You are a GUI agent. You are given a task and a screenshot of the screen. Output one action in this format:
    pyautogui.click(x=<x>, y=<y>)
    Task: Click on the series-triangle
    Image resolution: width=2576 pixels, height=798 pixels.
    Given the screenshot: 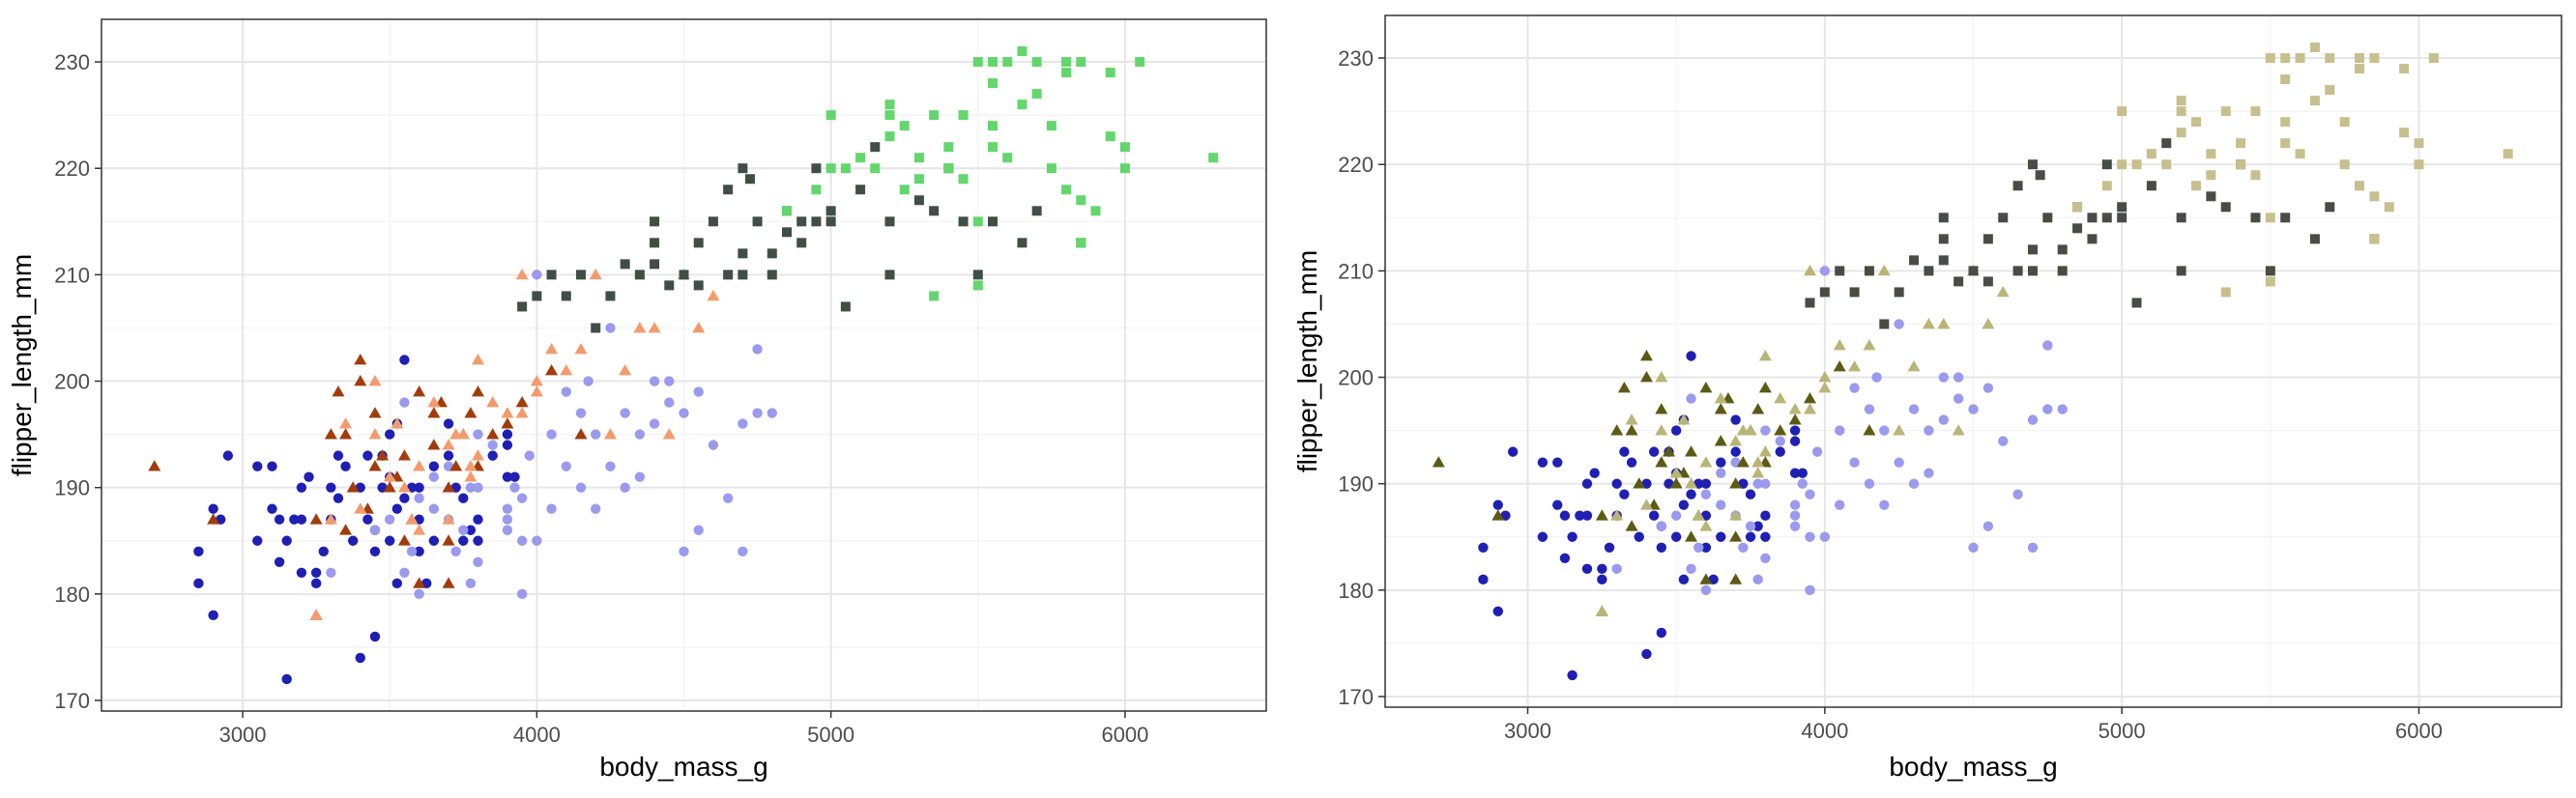 What is the action you would take?
    pyautogui.click(x=514, y=444)
    